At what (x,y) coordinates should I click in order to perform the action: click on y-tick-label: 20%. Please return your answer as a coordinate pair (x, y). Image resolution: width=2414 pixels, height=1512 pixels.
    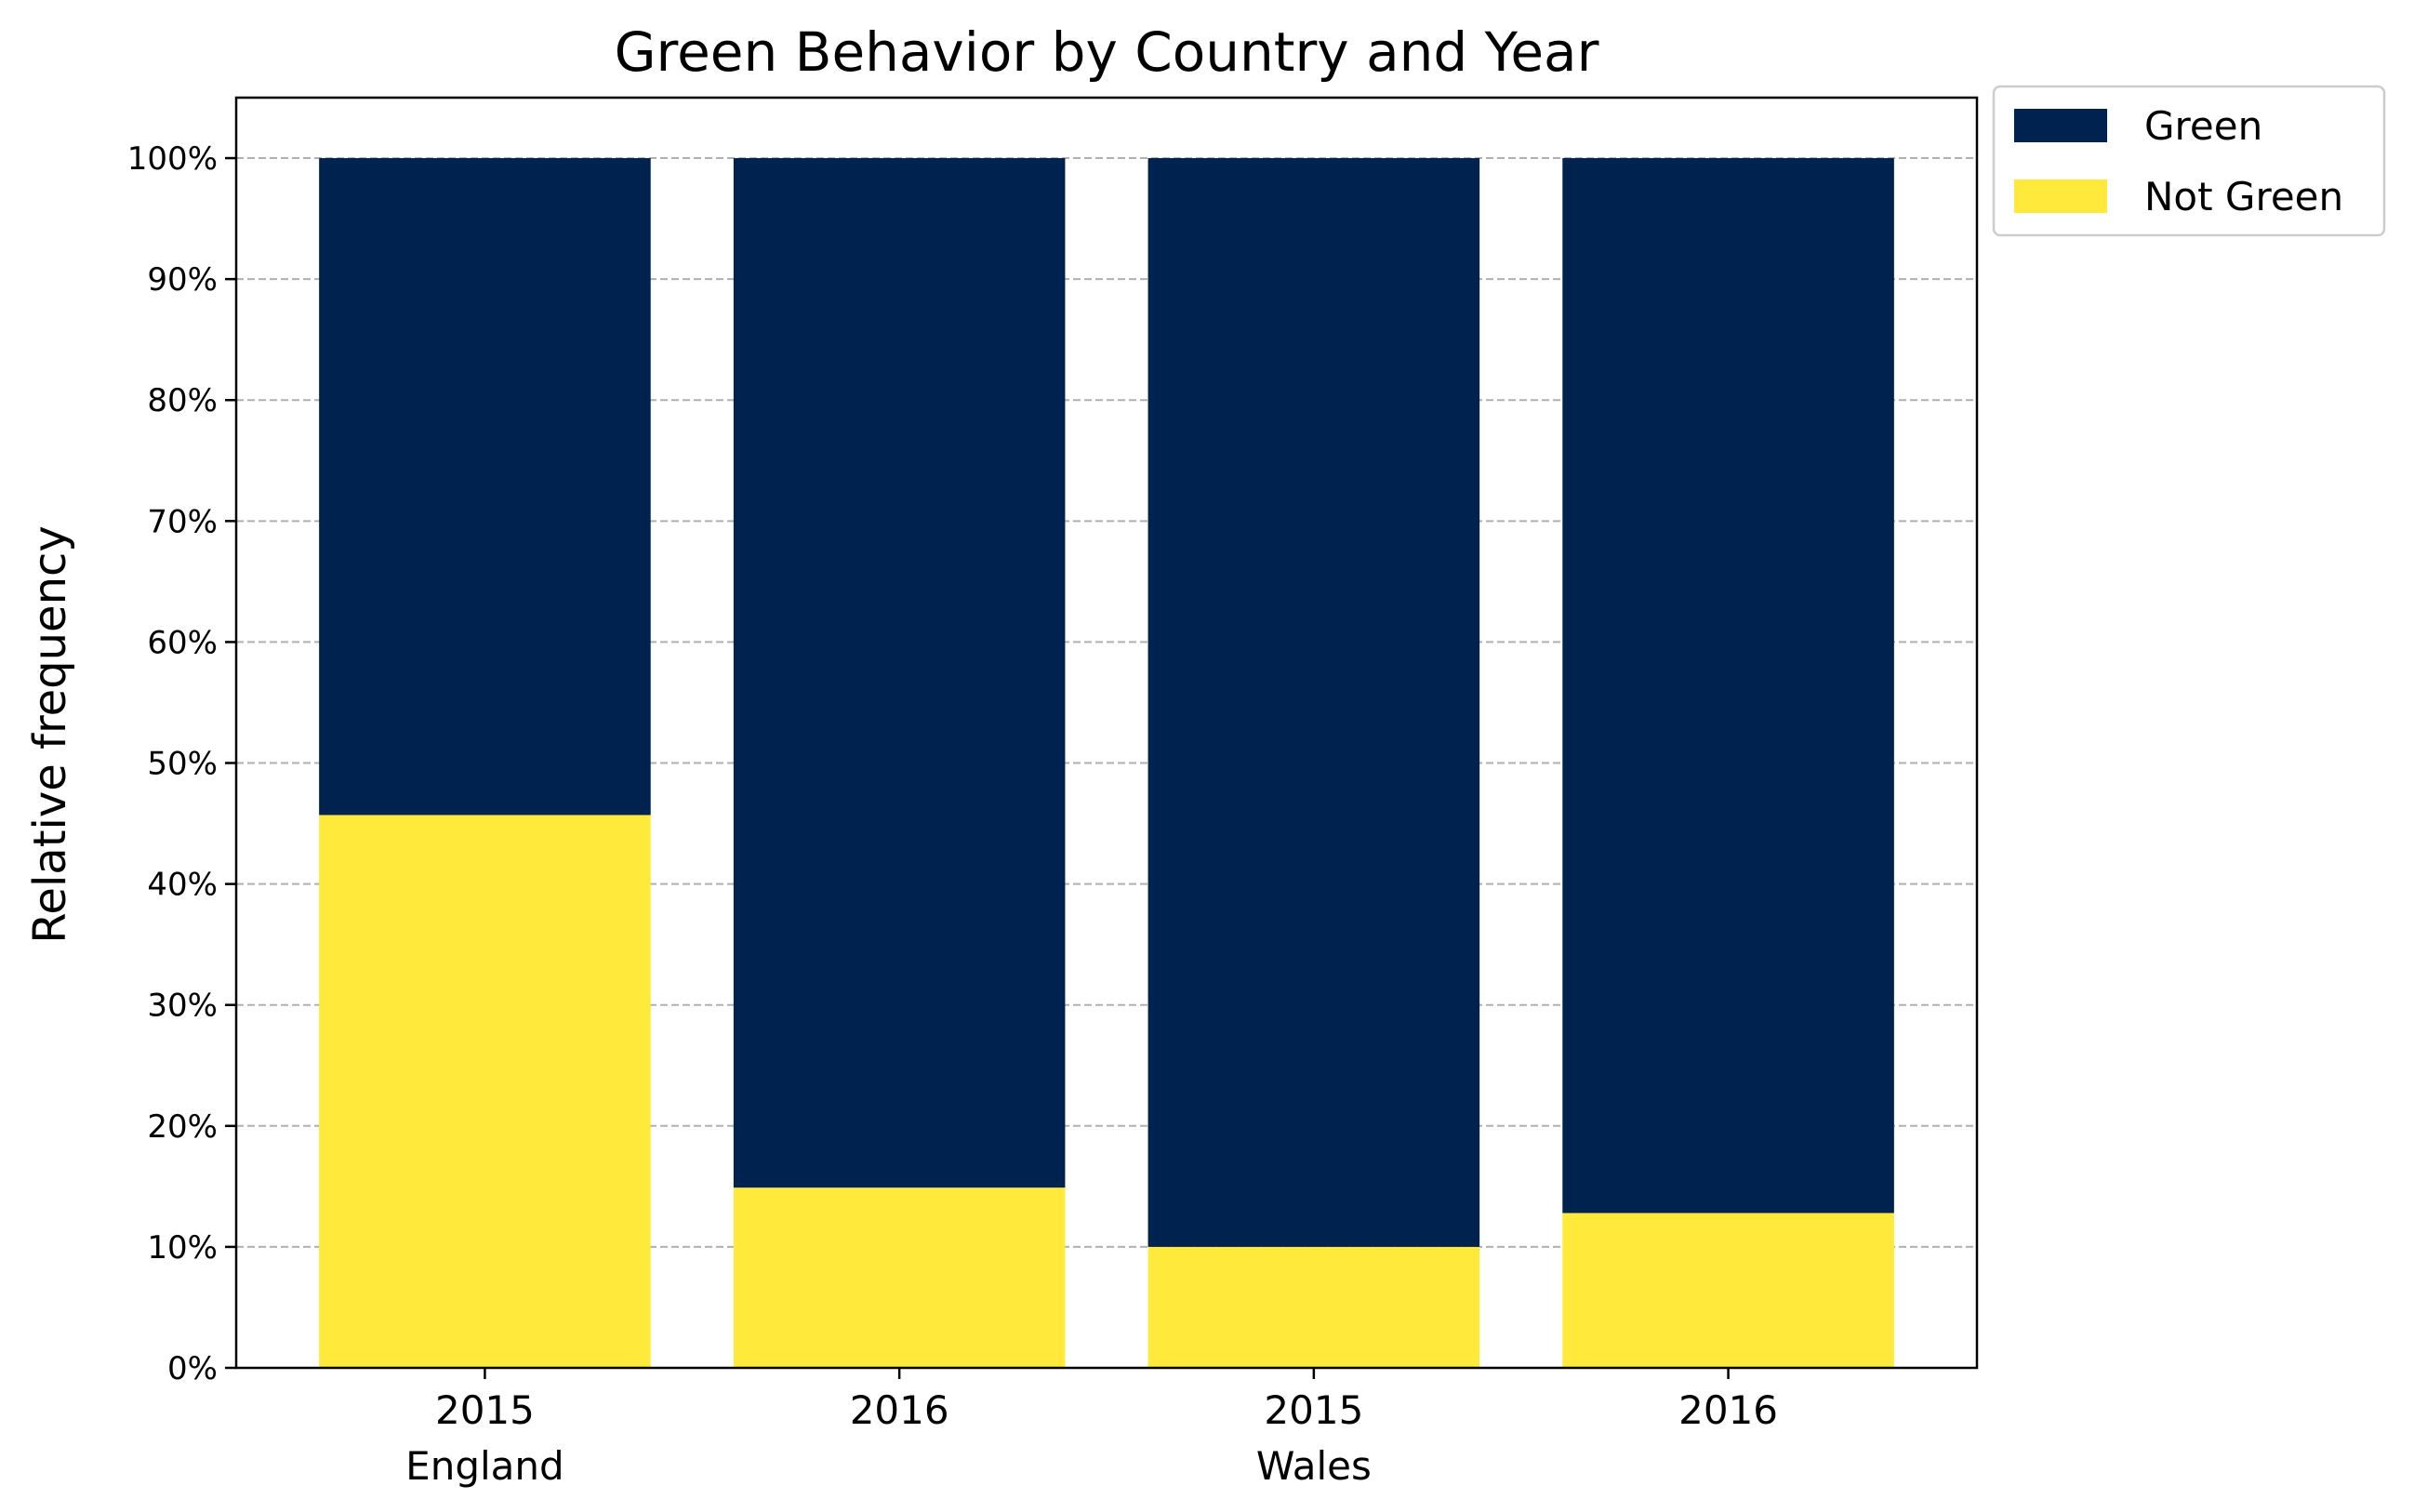
    Looking at the image, I should click on (182, 1127).